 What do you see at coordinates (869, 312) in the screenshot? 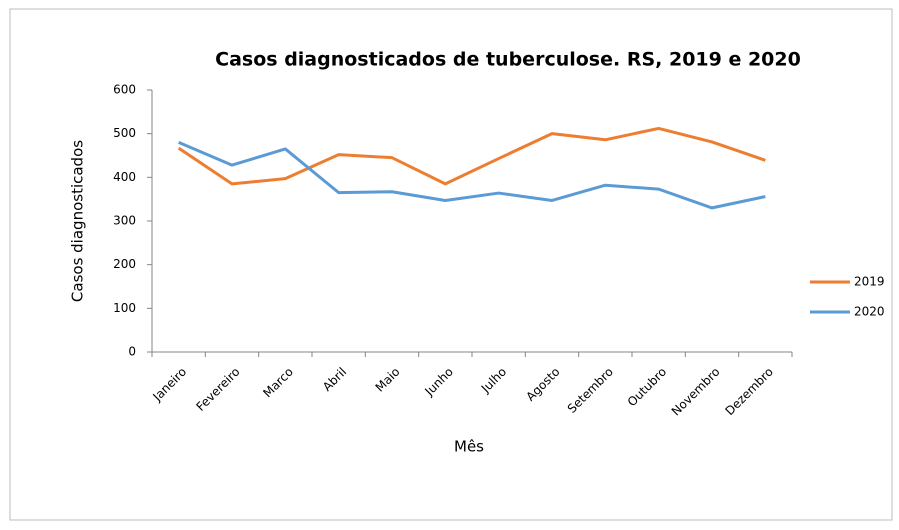
I see `legend-label: 2020` at bounding box center [869, 312].